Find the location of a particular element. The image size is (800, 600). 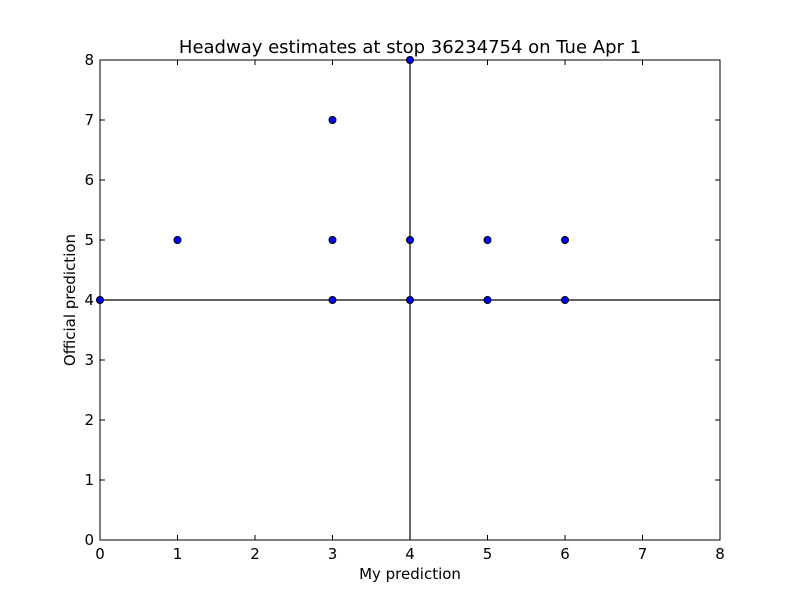

y-tick-label: 4 is located at coordinates (89, 300).